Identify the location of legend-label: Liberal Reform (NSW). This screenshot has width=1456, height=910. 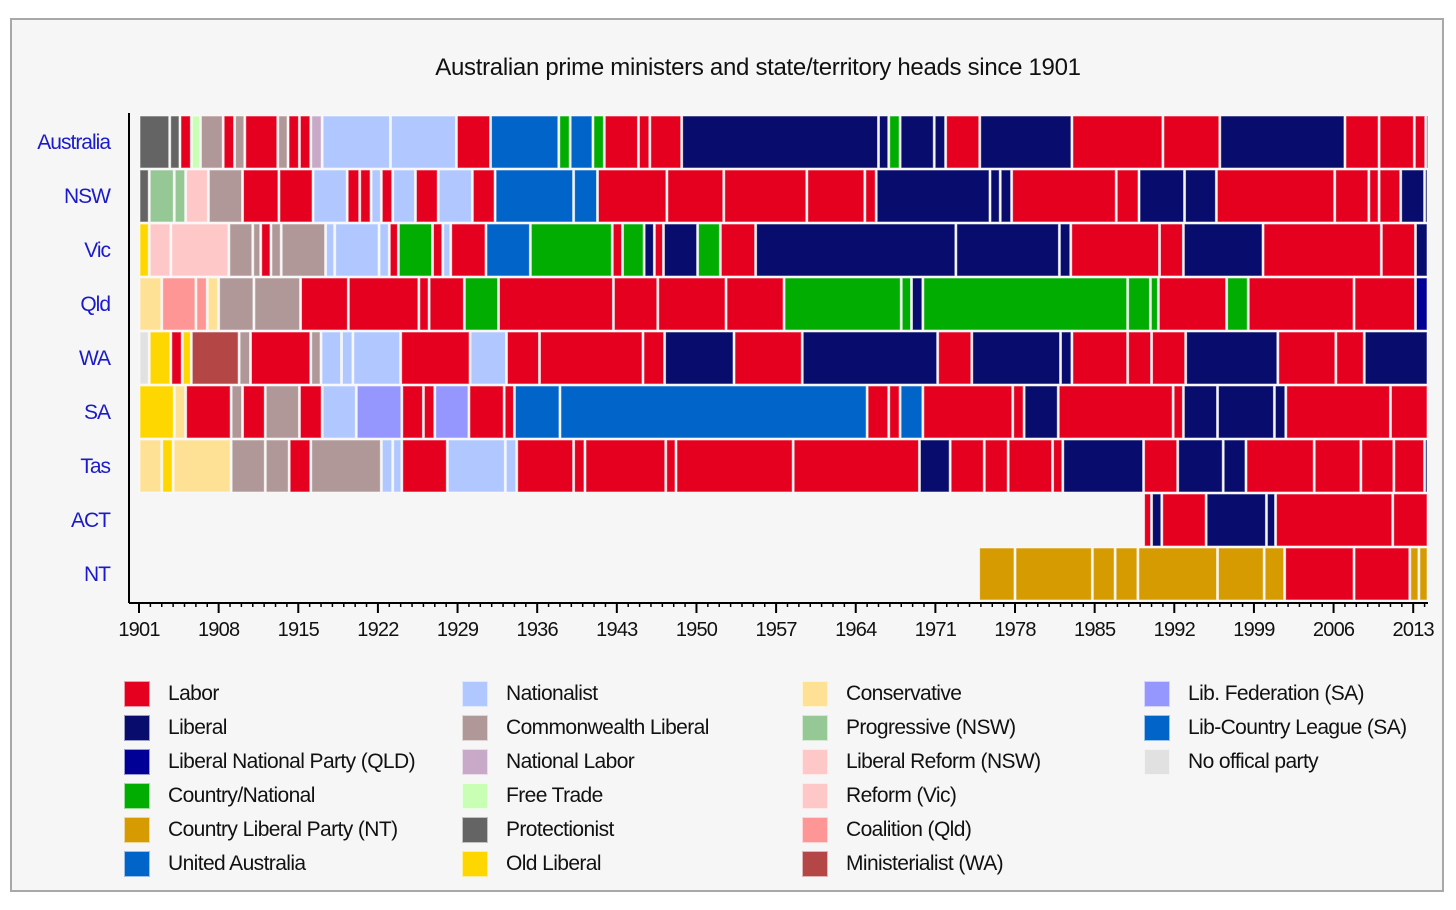
(943, 761).